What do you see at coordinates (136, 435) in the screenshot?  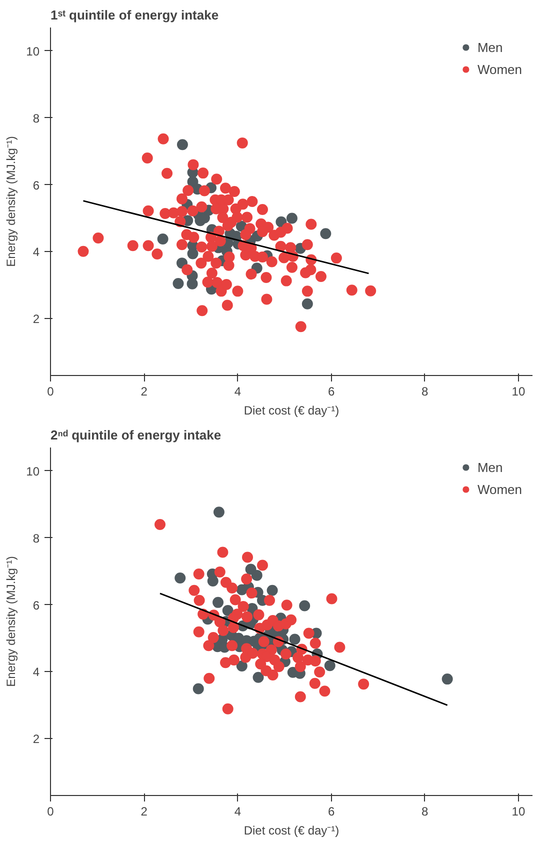 I see `chart-title: 2ⁿᵈ quintile of energy intake` at bounding box center [136, 435].